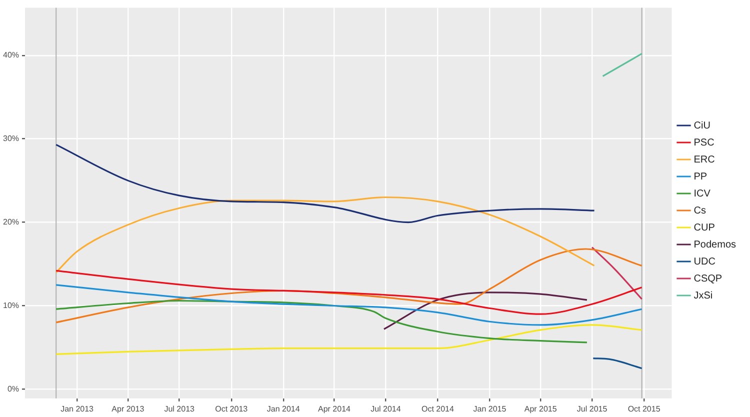 The height and width of the screenshot is (417, 750). Describe the element at coordinates (77, 409) in the screenshot. I see `x-tick-label: Jan 2013` at that location.